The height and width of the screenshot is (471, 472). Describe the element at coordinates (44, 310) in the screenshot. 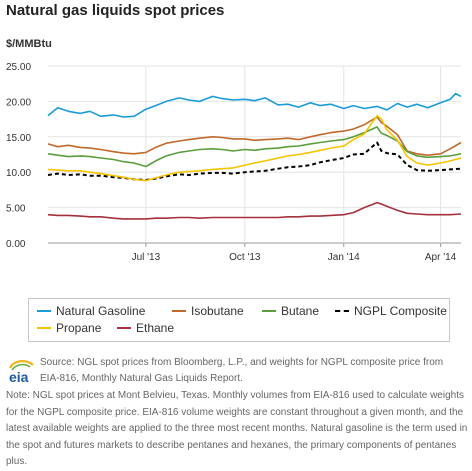

I see `legend-swatch-natural-gasoline` at that location.